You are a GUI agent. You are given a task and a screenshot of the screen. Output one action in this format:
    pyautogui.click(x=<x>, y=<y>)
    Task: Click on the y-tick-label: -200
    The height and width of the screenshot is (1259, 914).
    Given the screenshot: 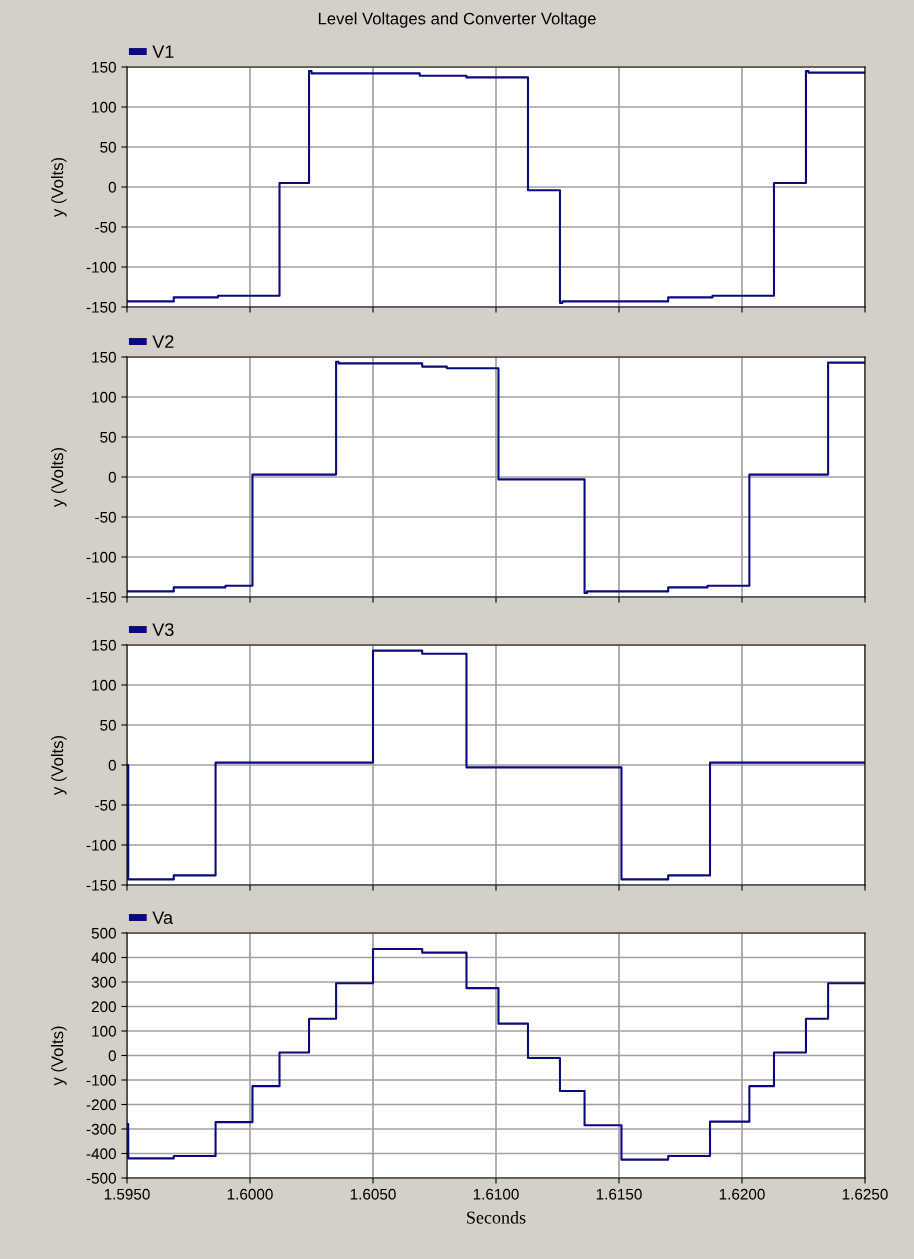 What is the action you would take?
    pyautogui.click(x=101, y=1105)
    